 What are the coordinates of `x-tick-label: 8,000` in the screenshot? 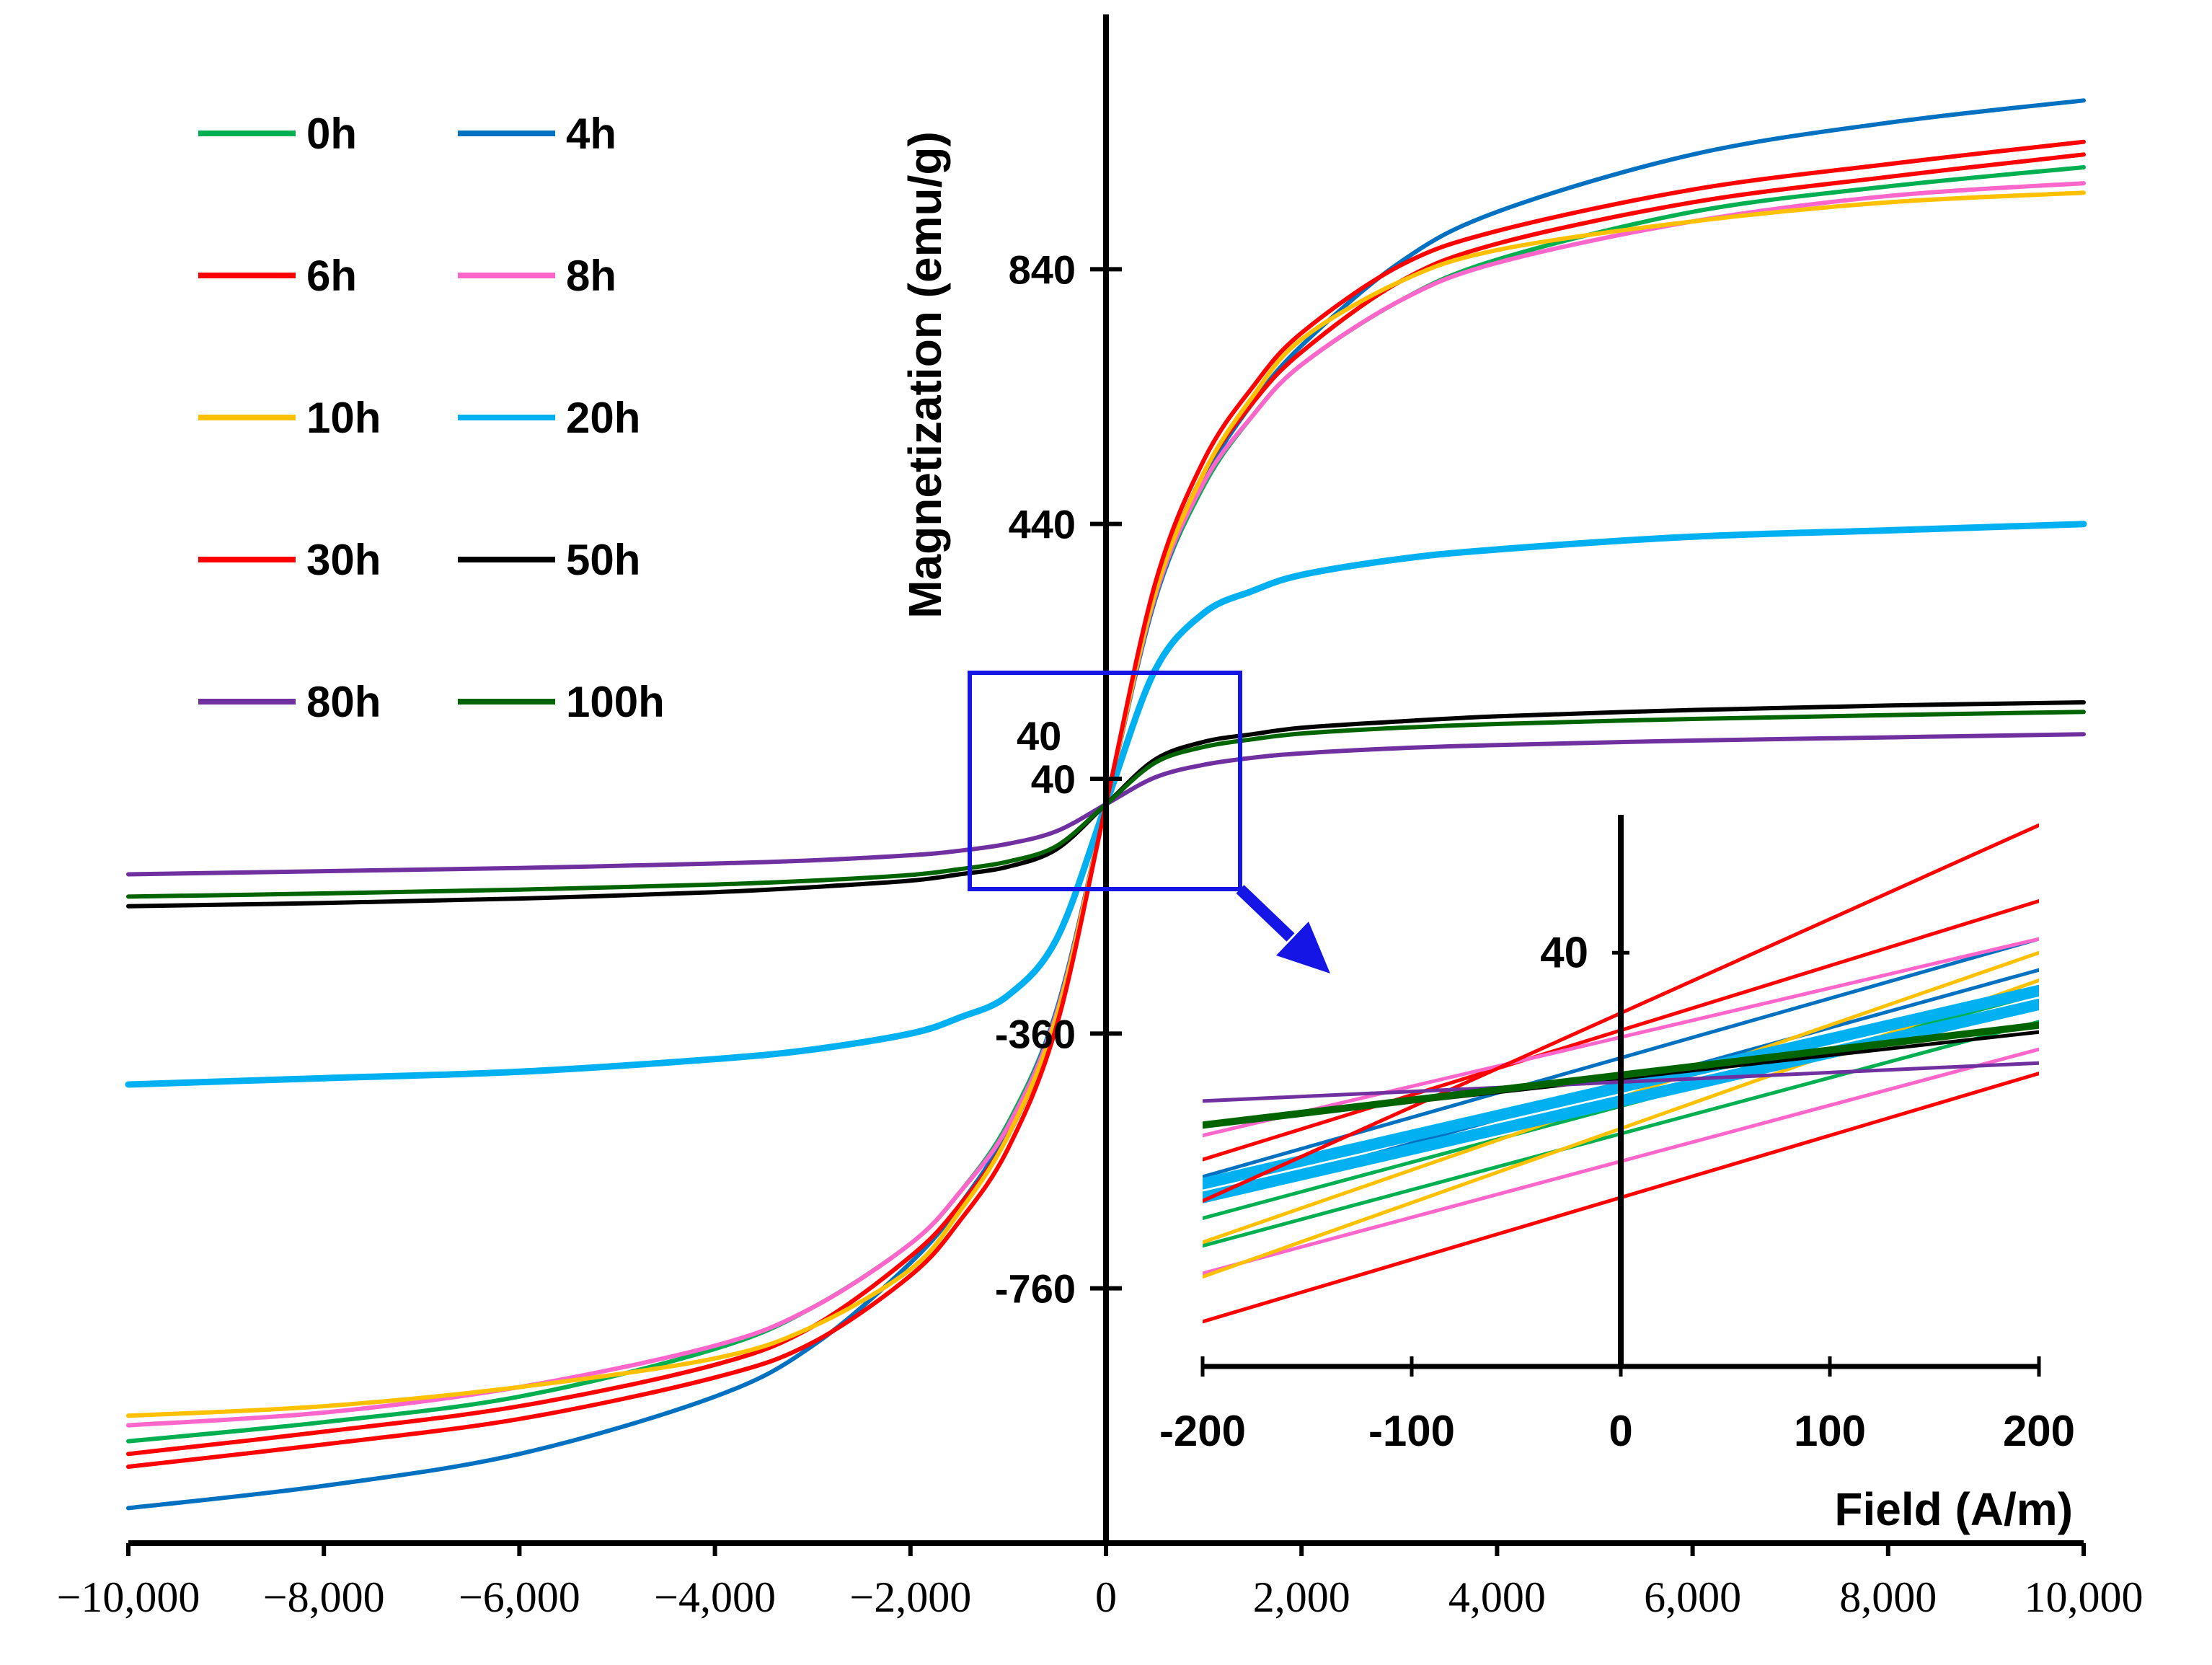 It's located at (1888, 1597).